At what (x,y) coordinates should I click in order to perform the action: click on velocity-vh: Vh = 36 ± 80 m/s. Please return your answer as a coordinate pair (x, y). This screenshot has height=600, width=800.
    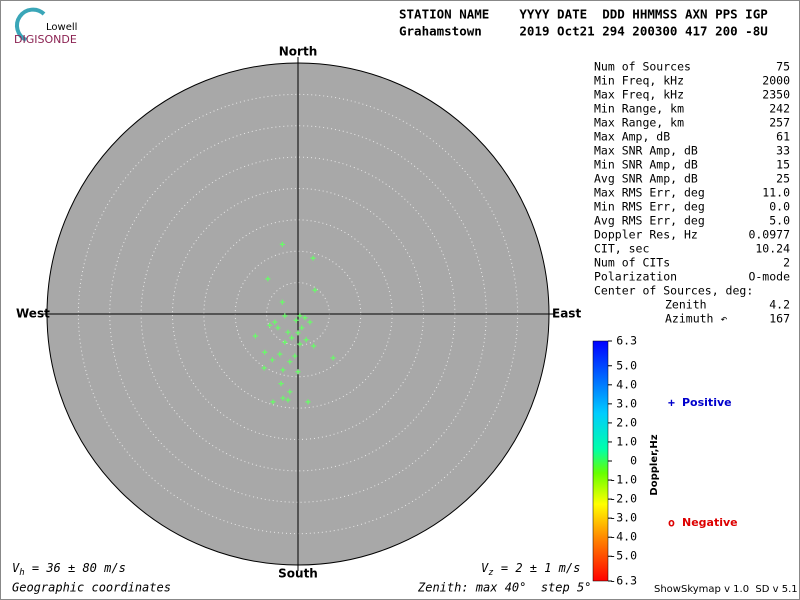
    Looking at the image, I should click on (69, 569).